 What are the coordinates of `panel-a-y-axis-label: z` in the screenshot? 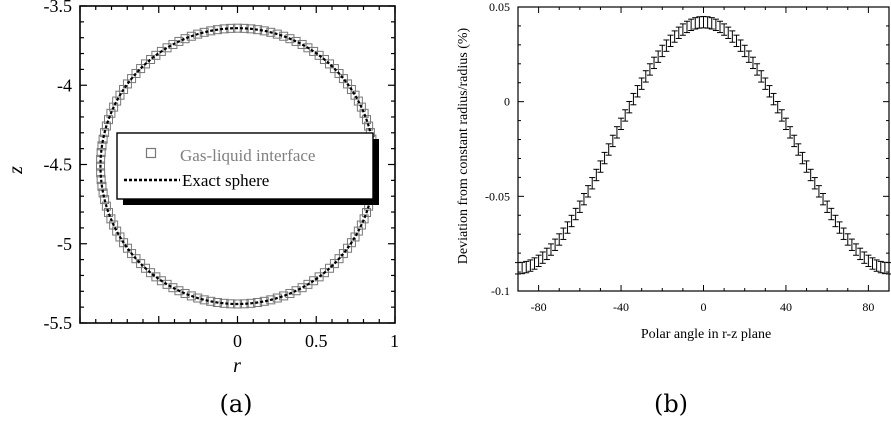 It's located at (16, 170).